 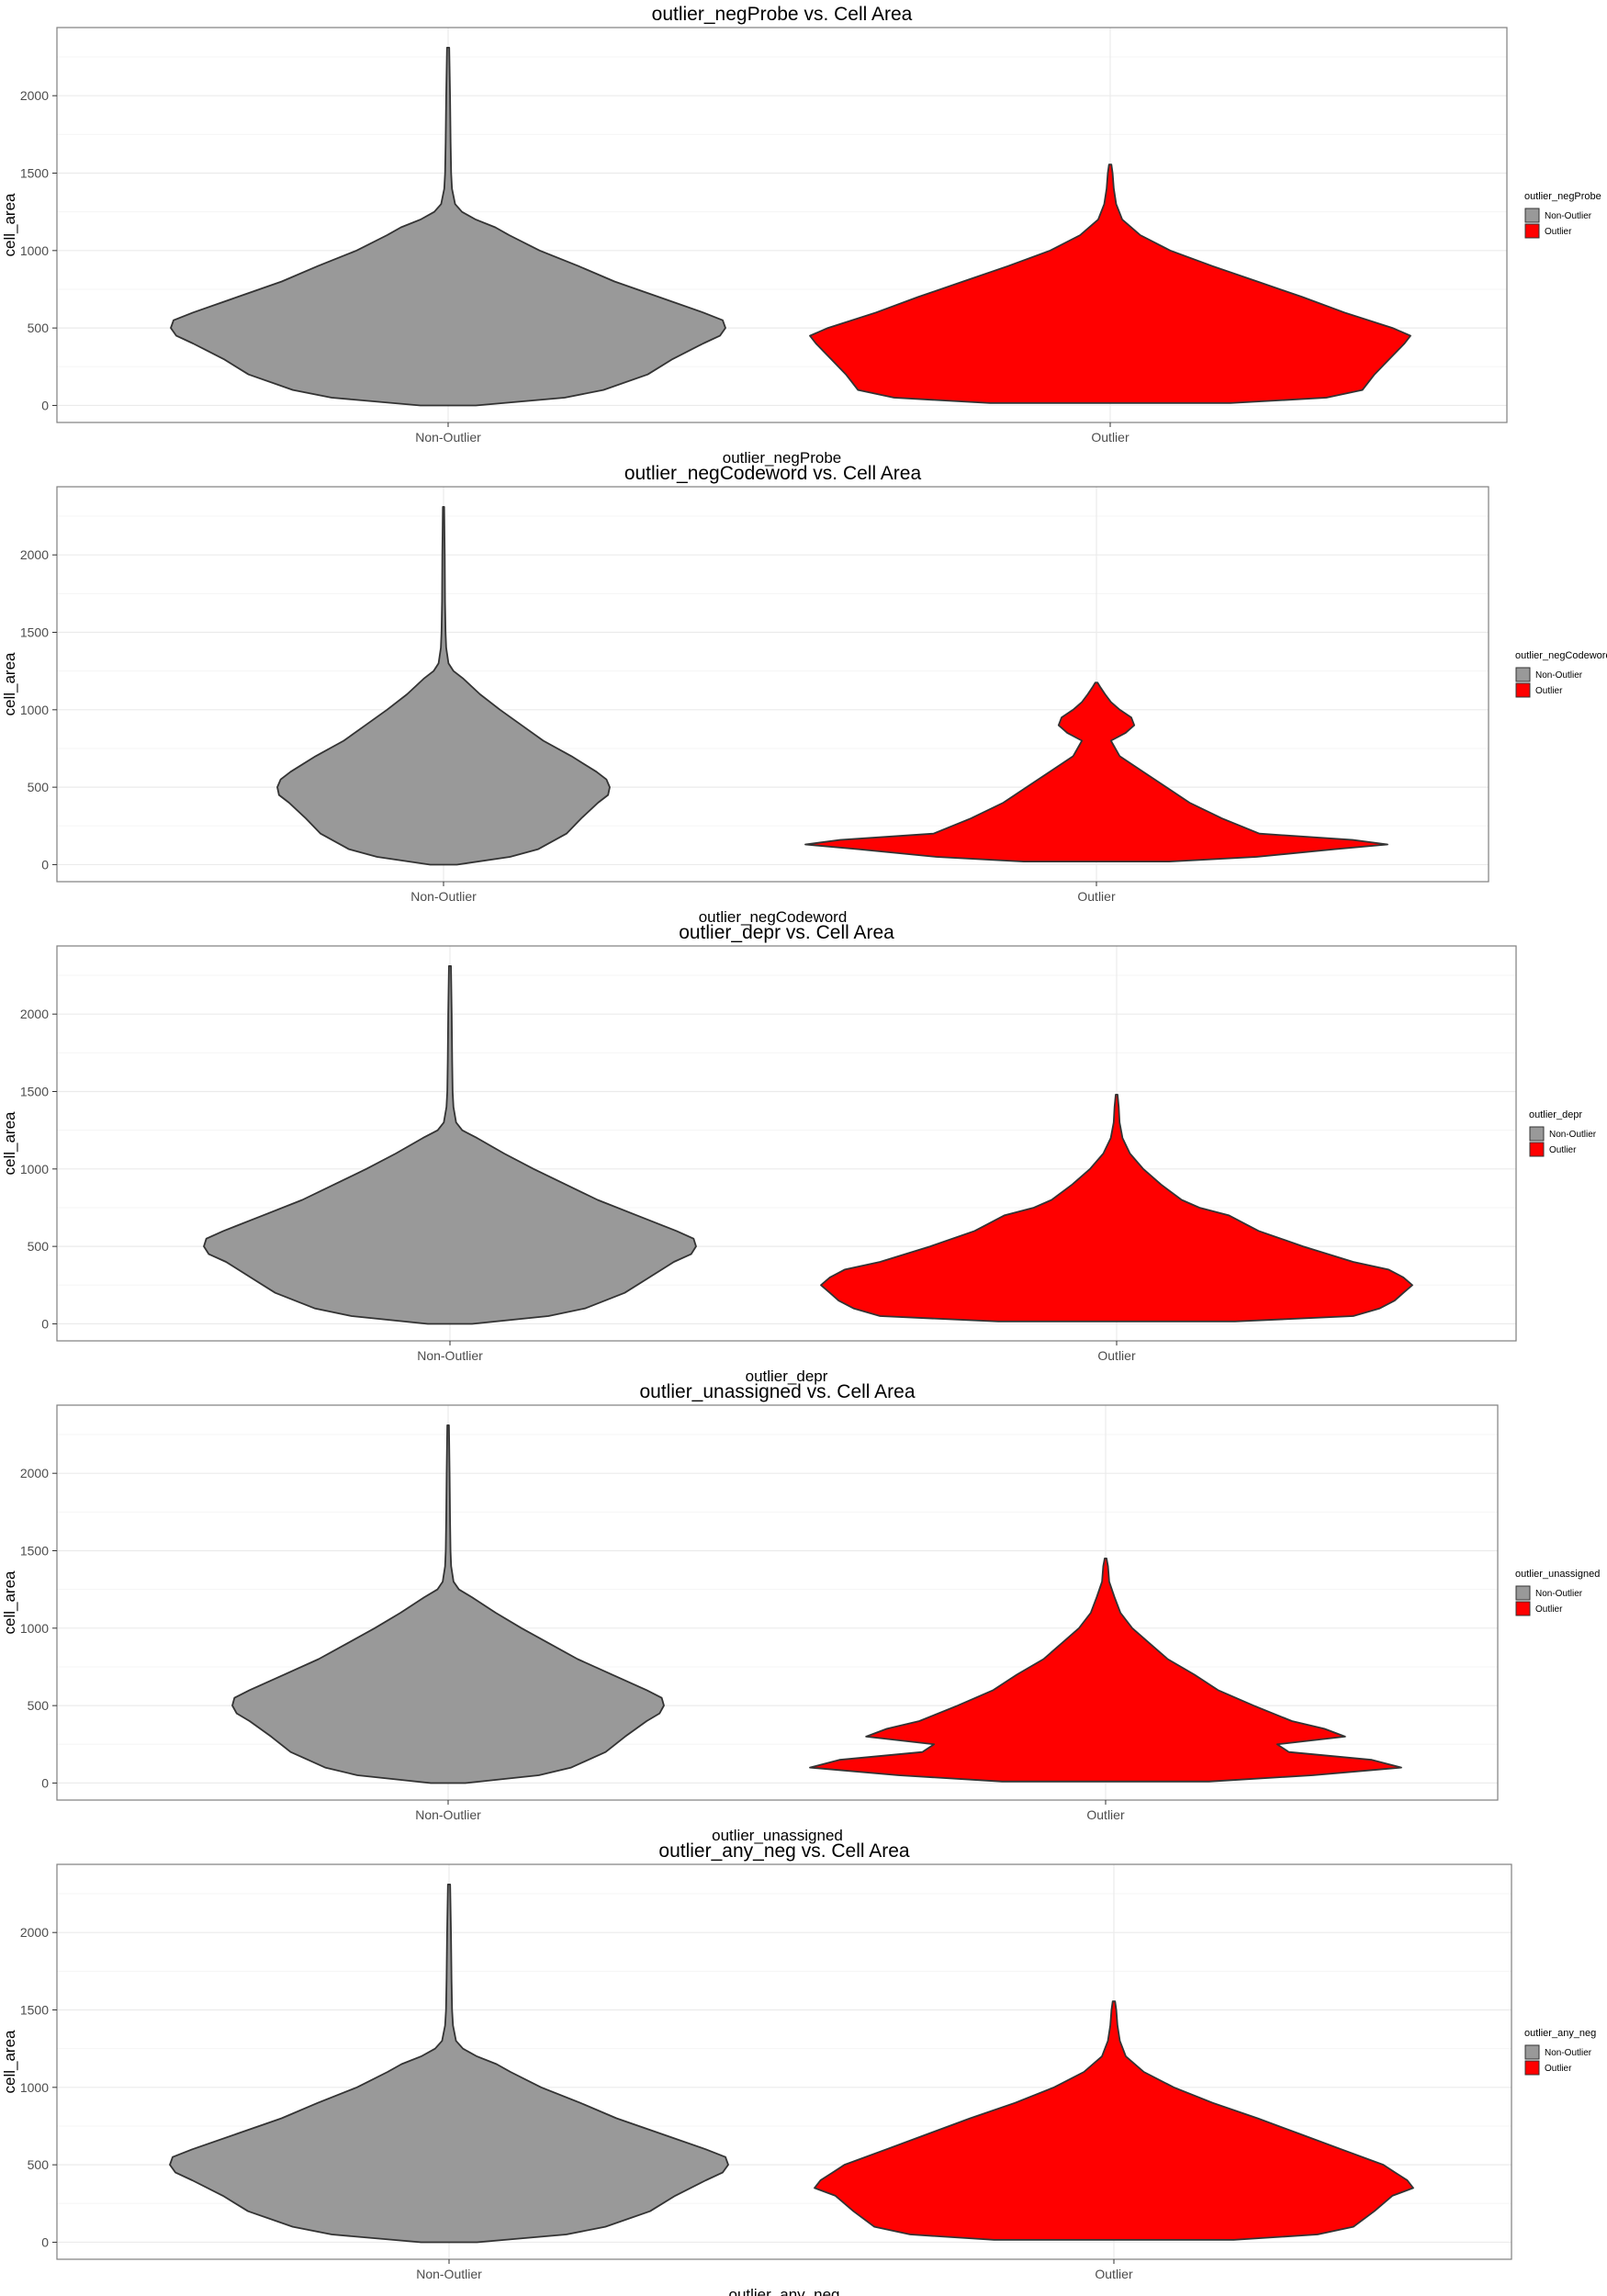 I want to click on legend-title: outlier_negCodeword, so click(x=1561, y=655).